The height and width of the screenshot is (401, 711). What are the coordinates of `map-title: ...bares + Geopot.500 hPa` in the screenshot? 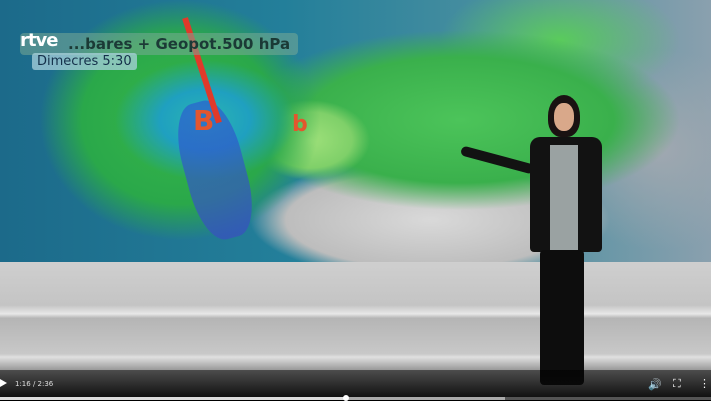 It's located at (159, 44).